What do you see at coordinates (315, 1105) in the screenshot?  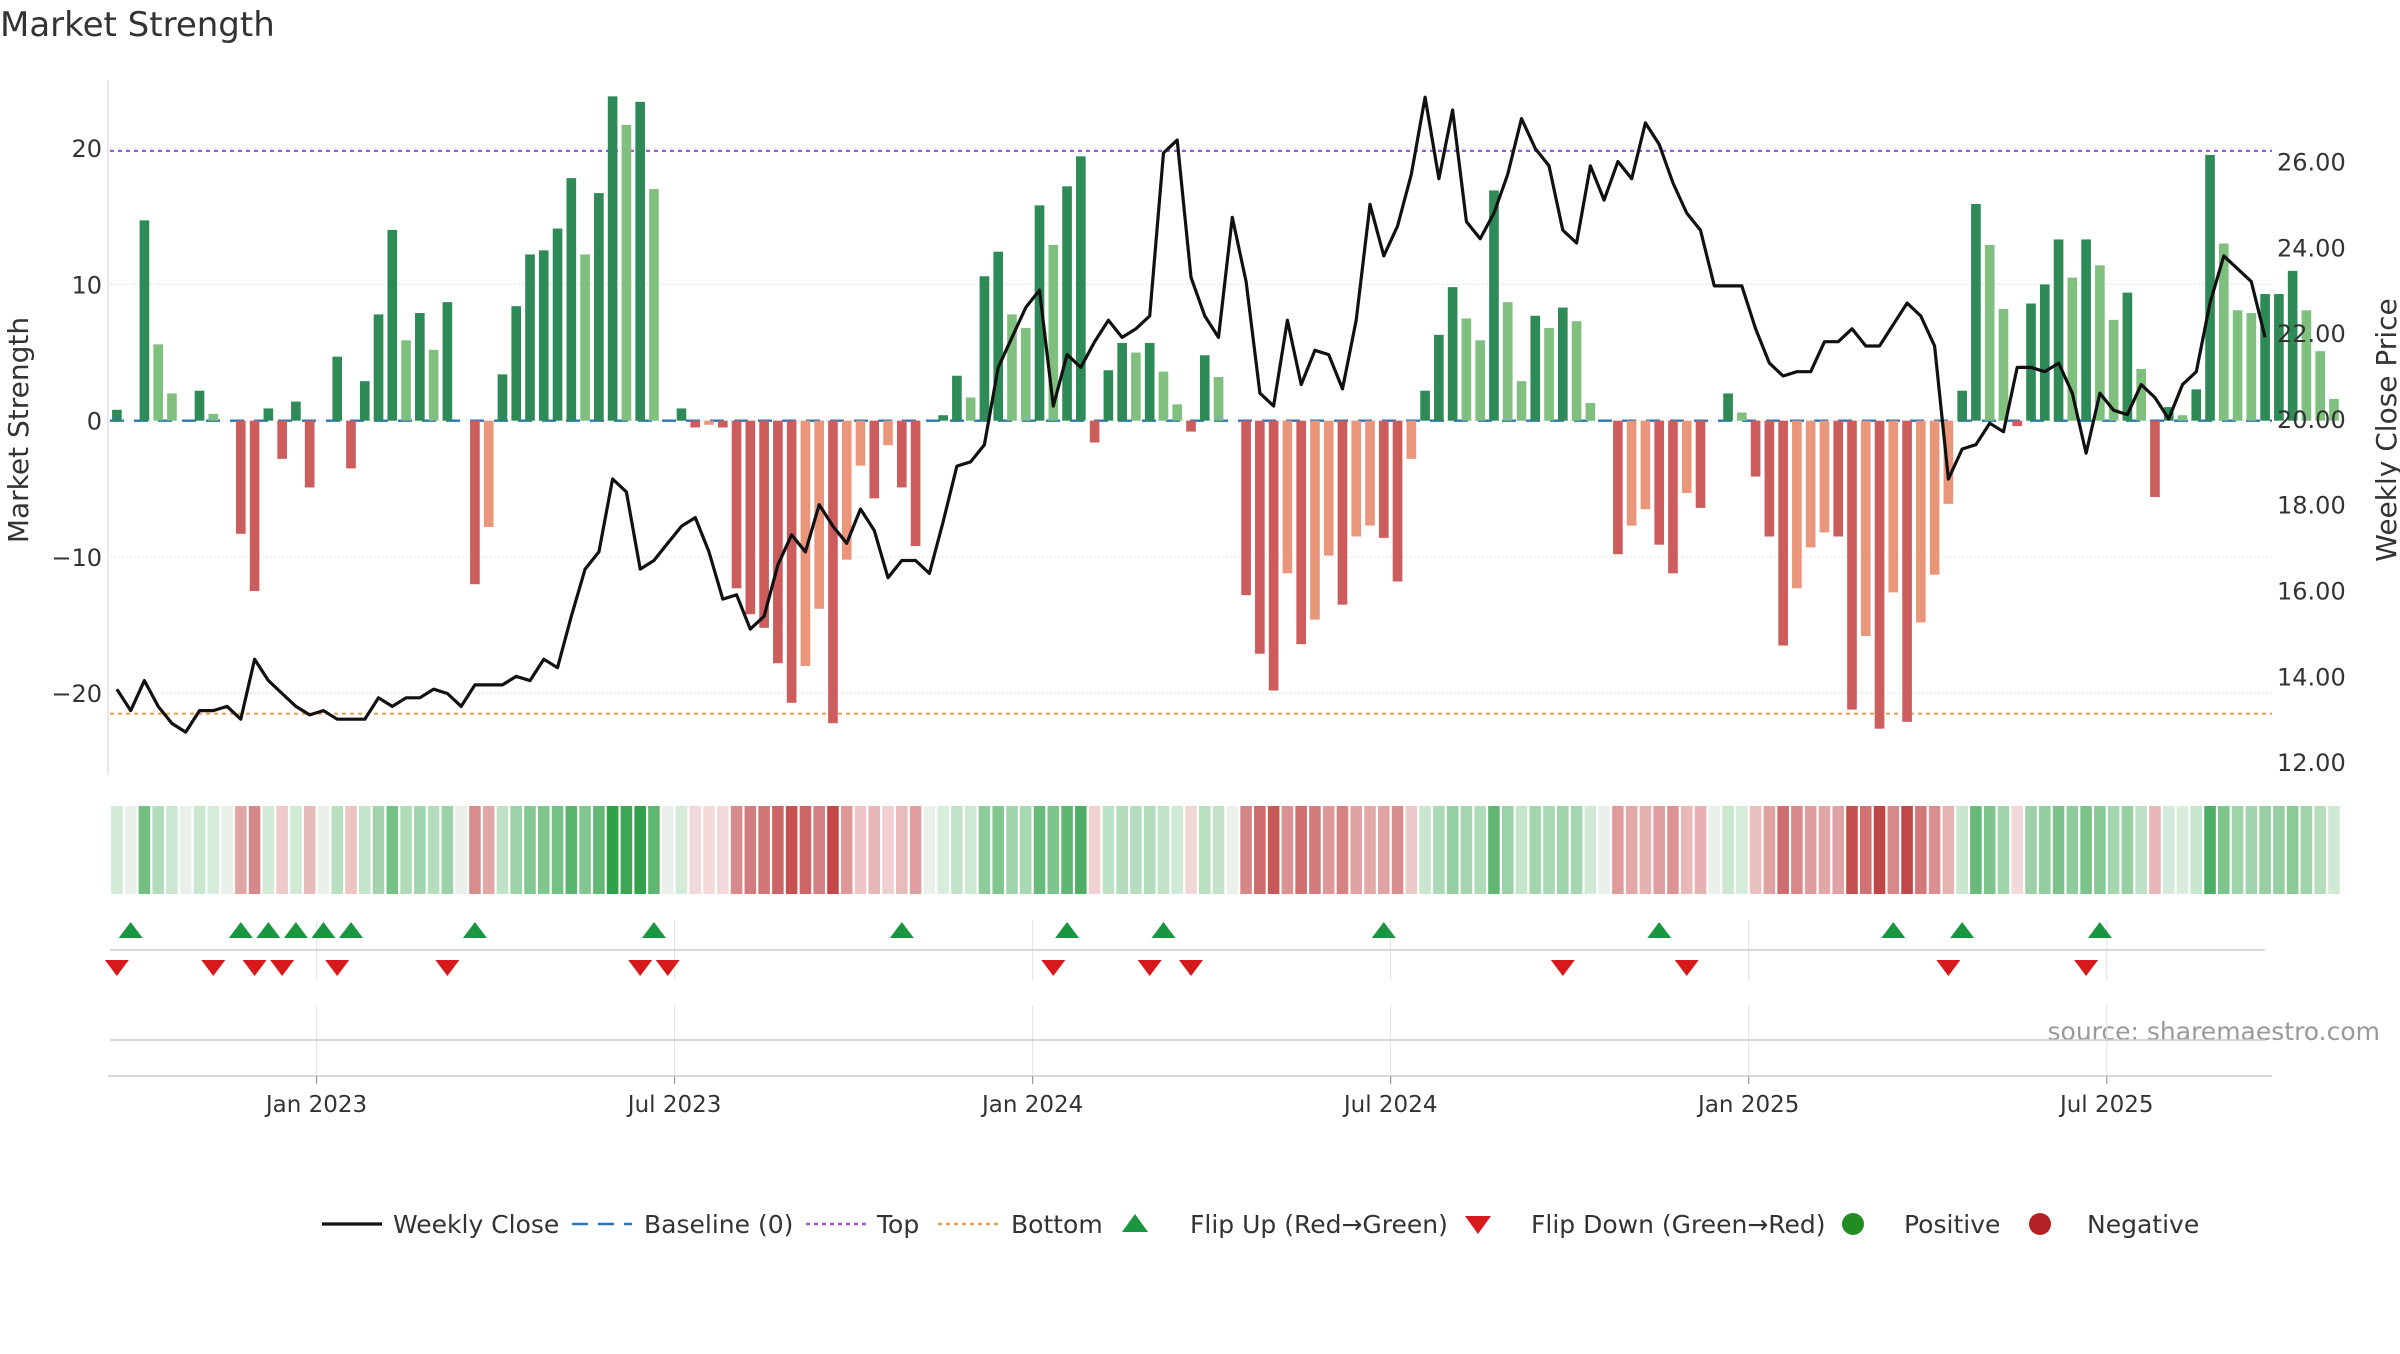 I see `x-tick-label: Jan 2023` at bounding box center [315, 1105].